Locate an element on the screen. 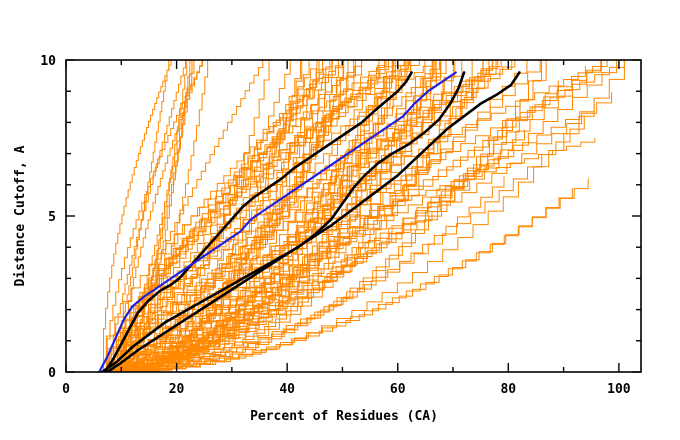  x-tick-label: 80 is located at coordinates (508, 389).